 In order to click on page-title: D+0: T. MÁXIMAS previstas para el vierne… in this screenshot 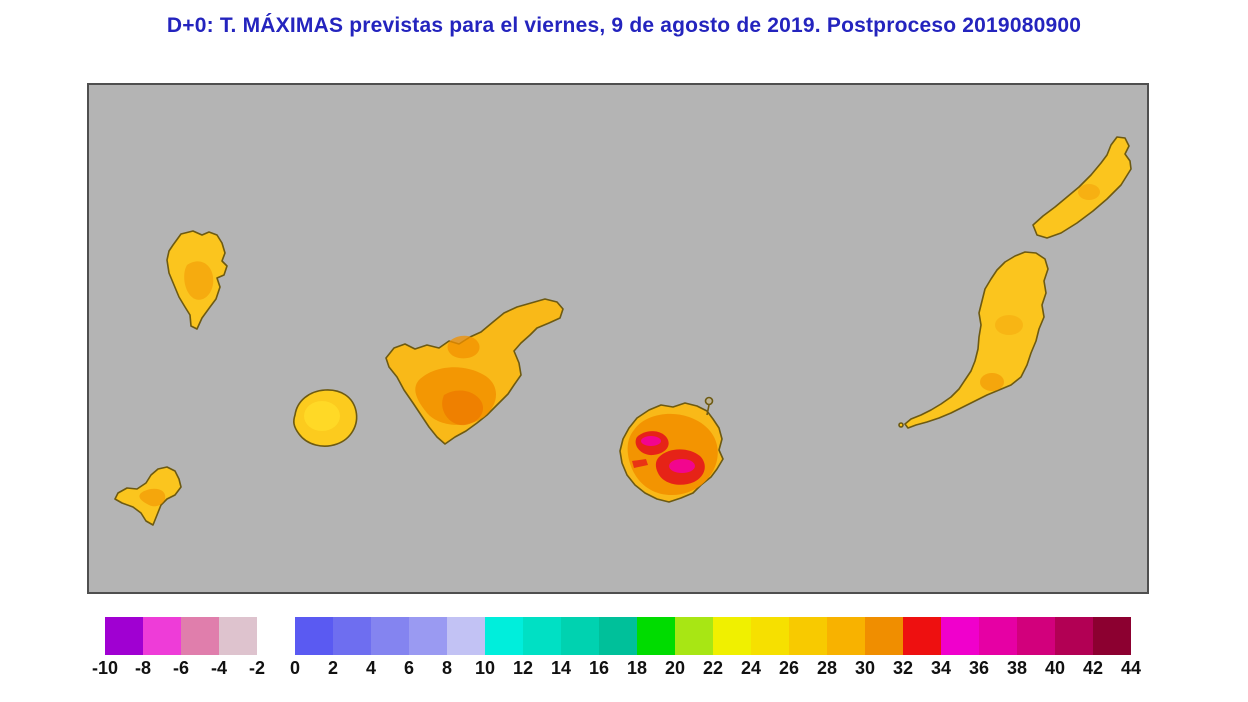, I will do `click(624, 25)`.